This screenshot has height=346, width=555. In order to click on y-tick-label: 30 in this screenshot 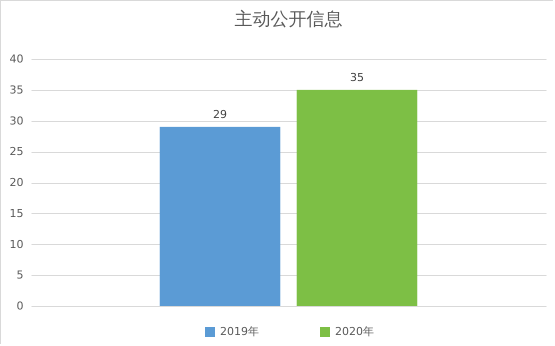, I will do `click(17, 121)`.